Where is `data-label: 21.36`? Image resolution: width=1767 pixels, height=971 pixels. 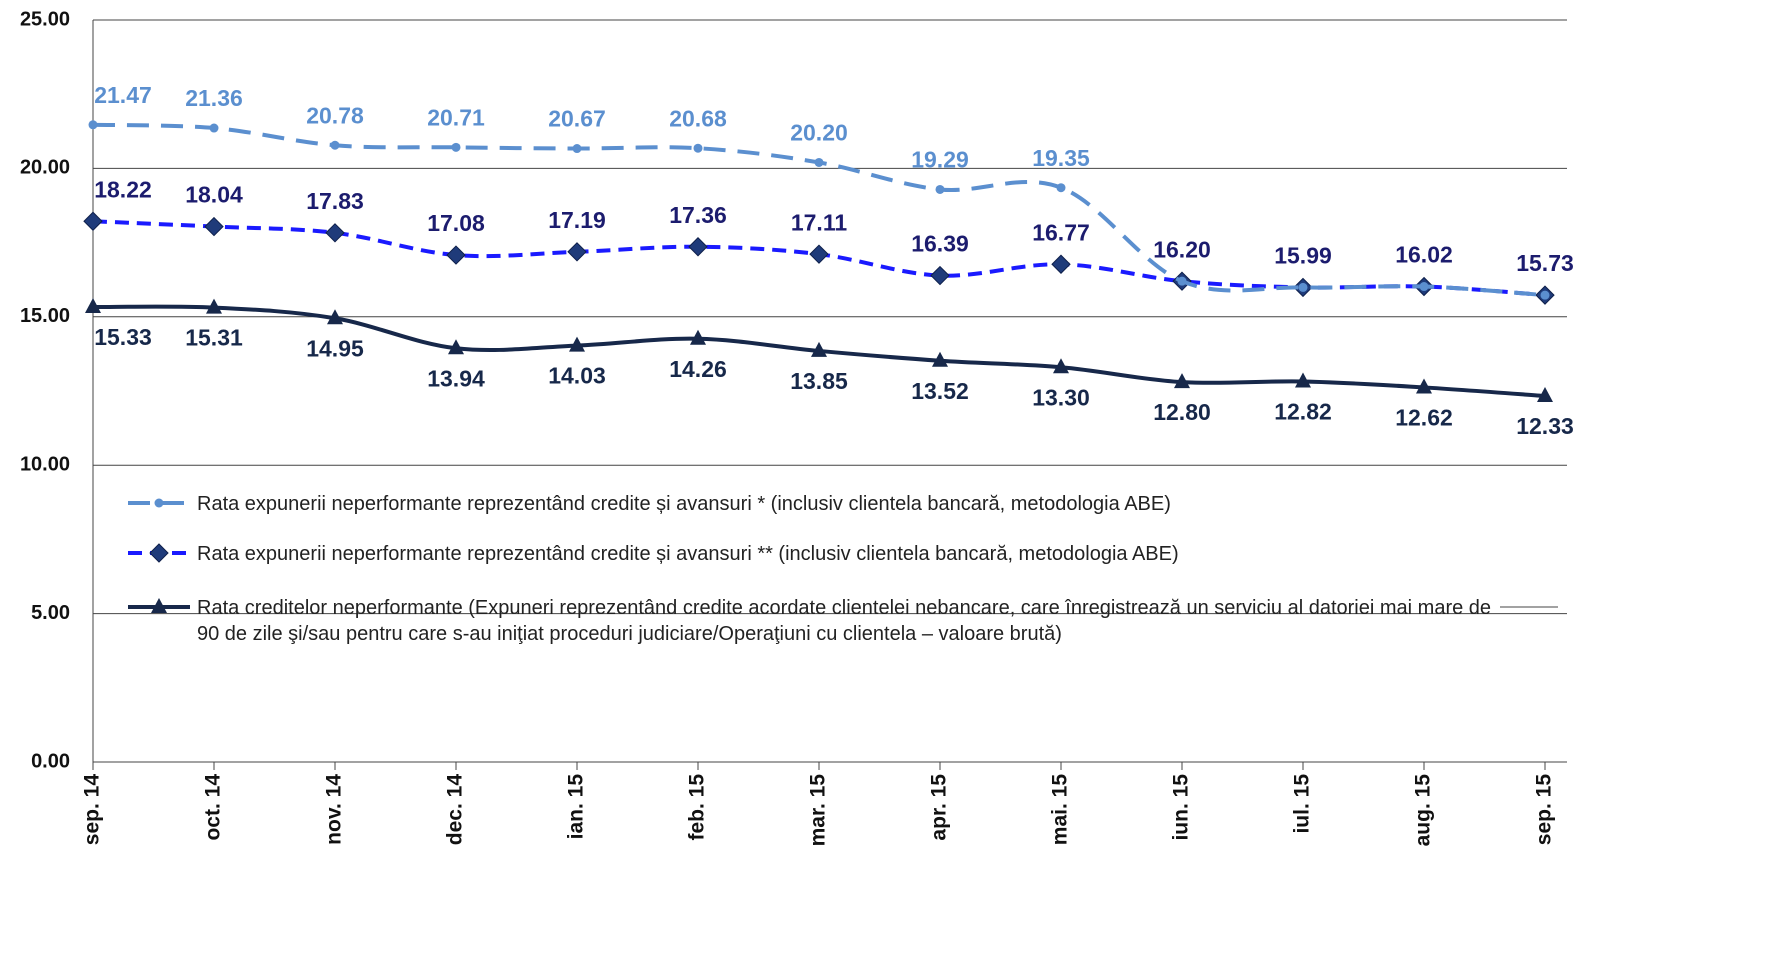
data-label: 21.36 is located at coordinates (214, 98).